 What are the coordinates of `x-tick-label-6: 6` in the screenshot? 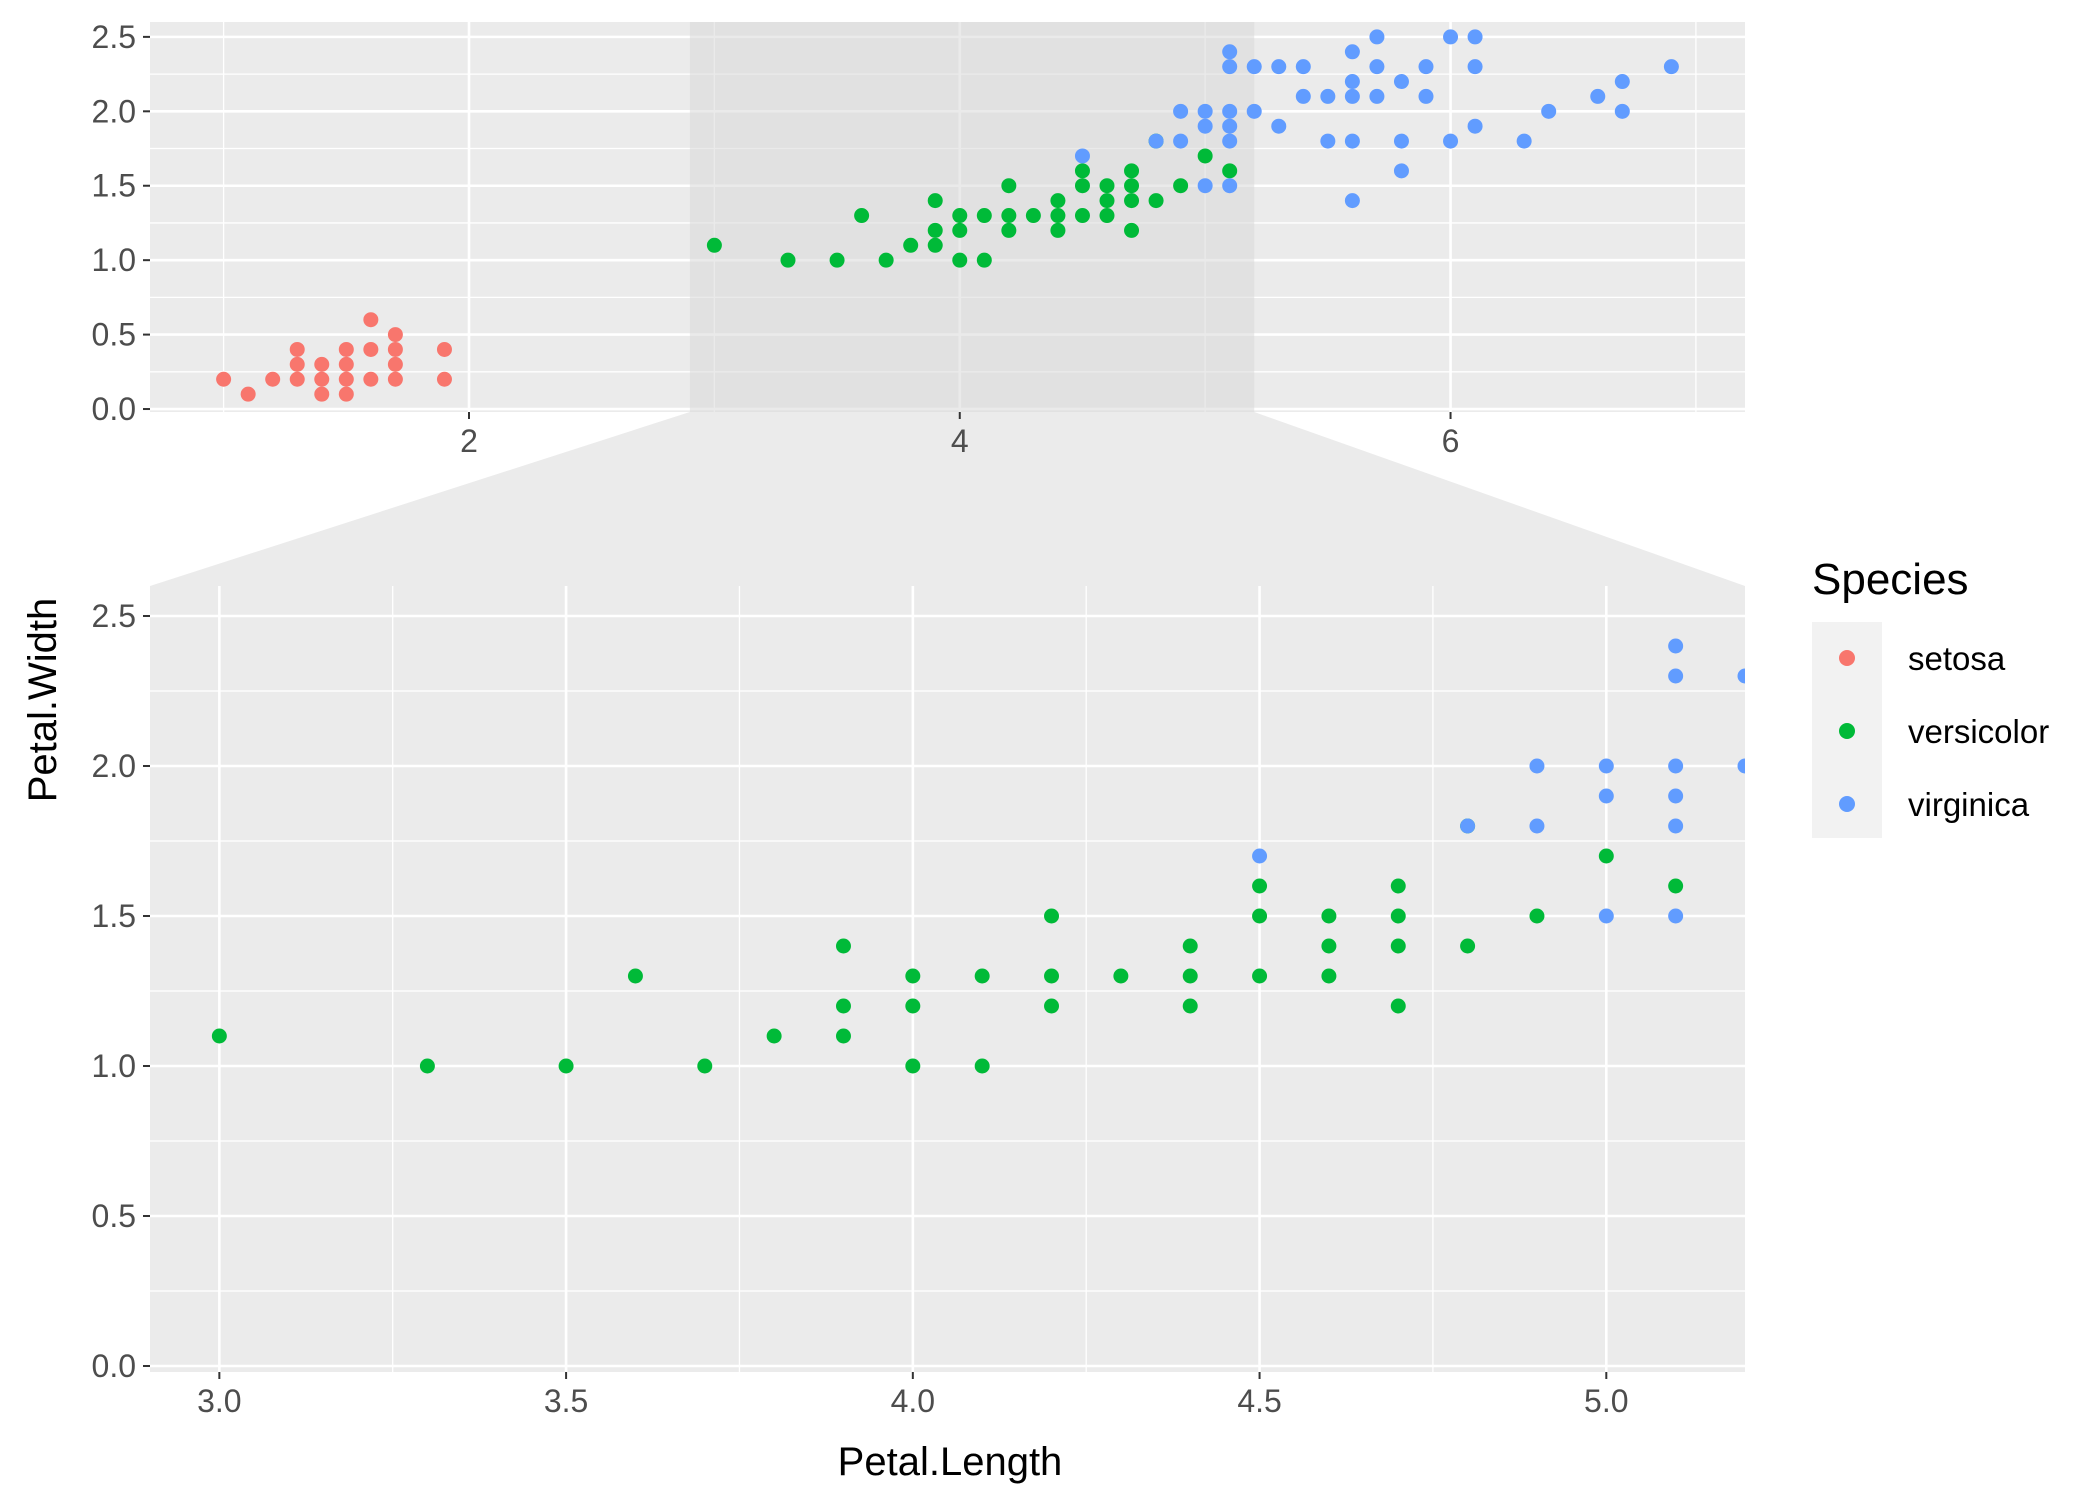 It's located at (1451, 441).